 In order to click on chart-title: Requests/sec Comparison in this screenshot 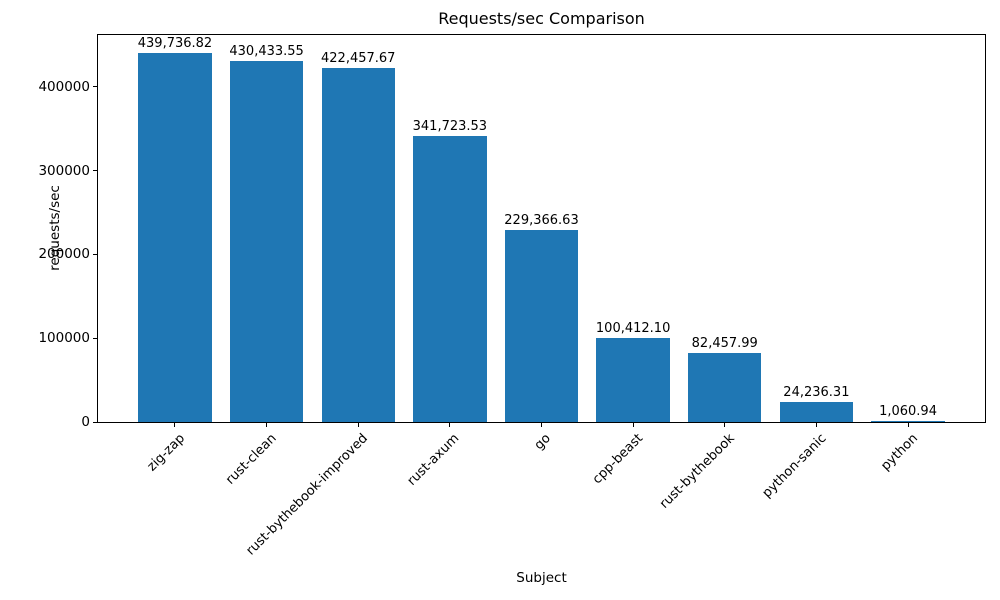, I will do `click(541, 18)`.